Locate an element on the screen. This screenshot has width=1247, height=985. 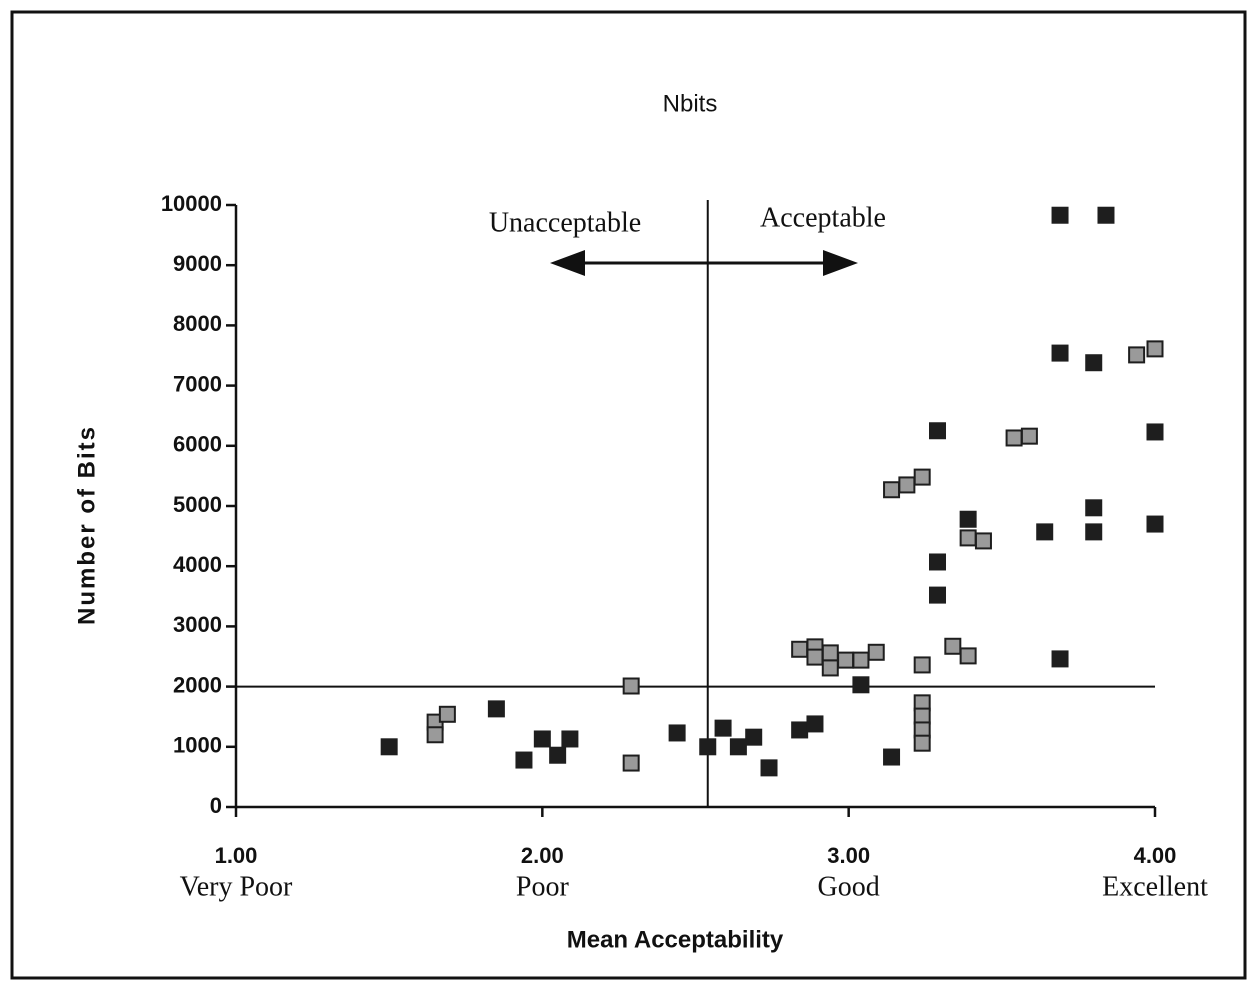
y-tick-label: 0 is located at coordinates (216, 805).